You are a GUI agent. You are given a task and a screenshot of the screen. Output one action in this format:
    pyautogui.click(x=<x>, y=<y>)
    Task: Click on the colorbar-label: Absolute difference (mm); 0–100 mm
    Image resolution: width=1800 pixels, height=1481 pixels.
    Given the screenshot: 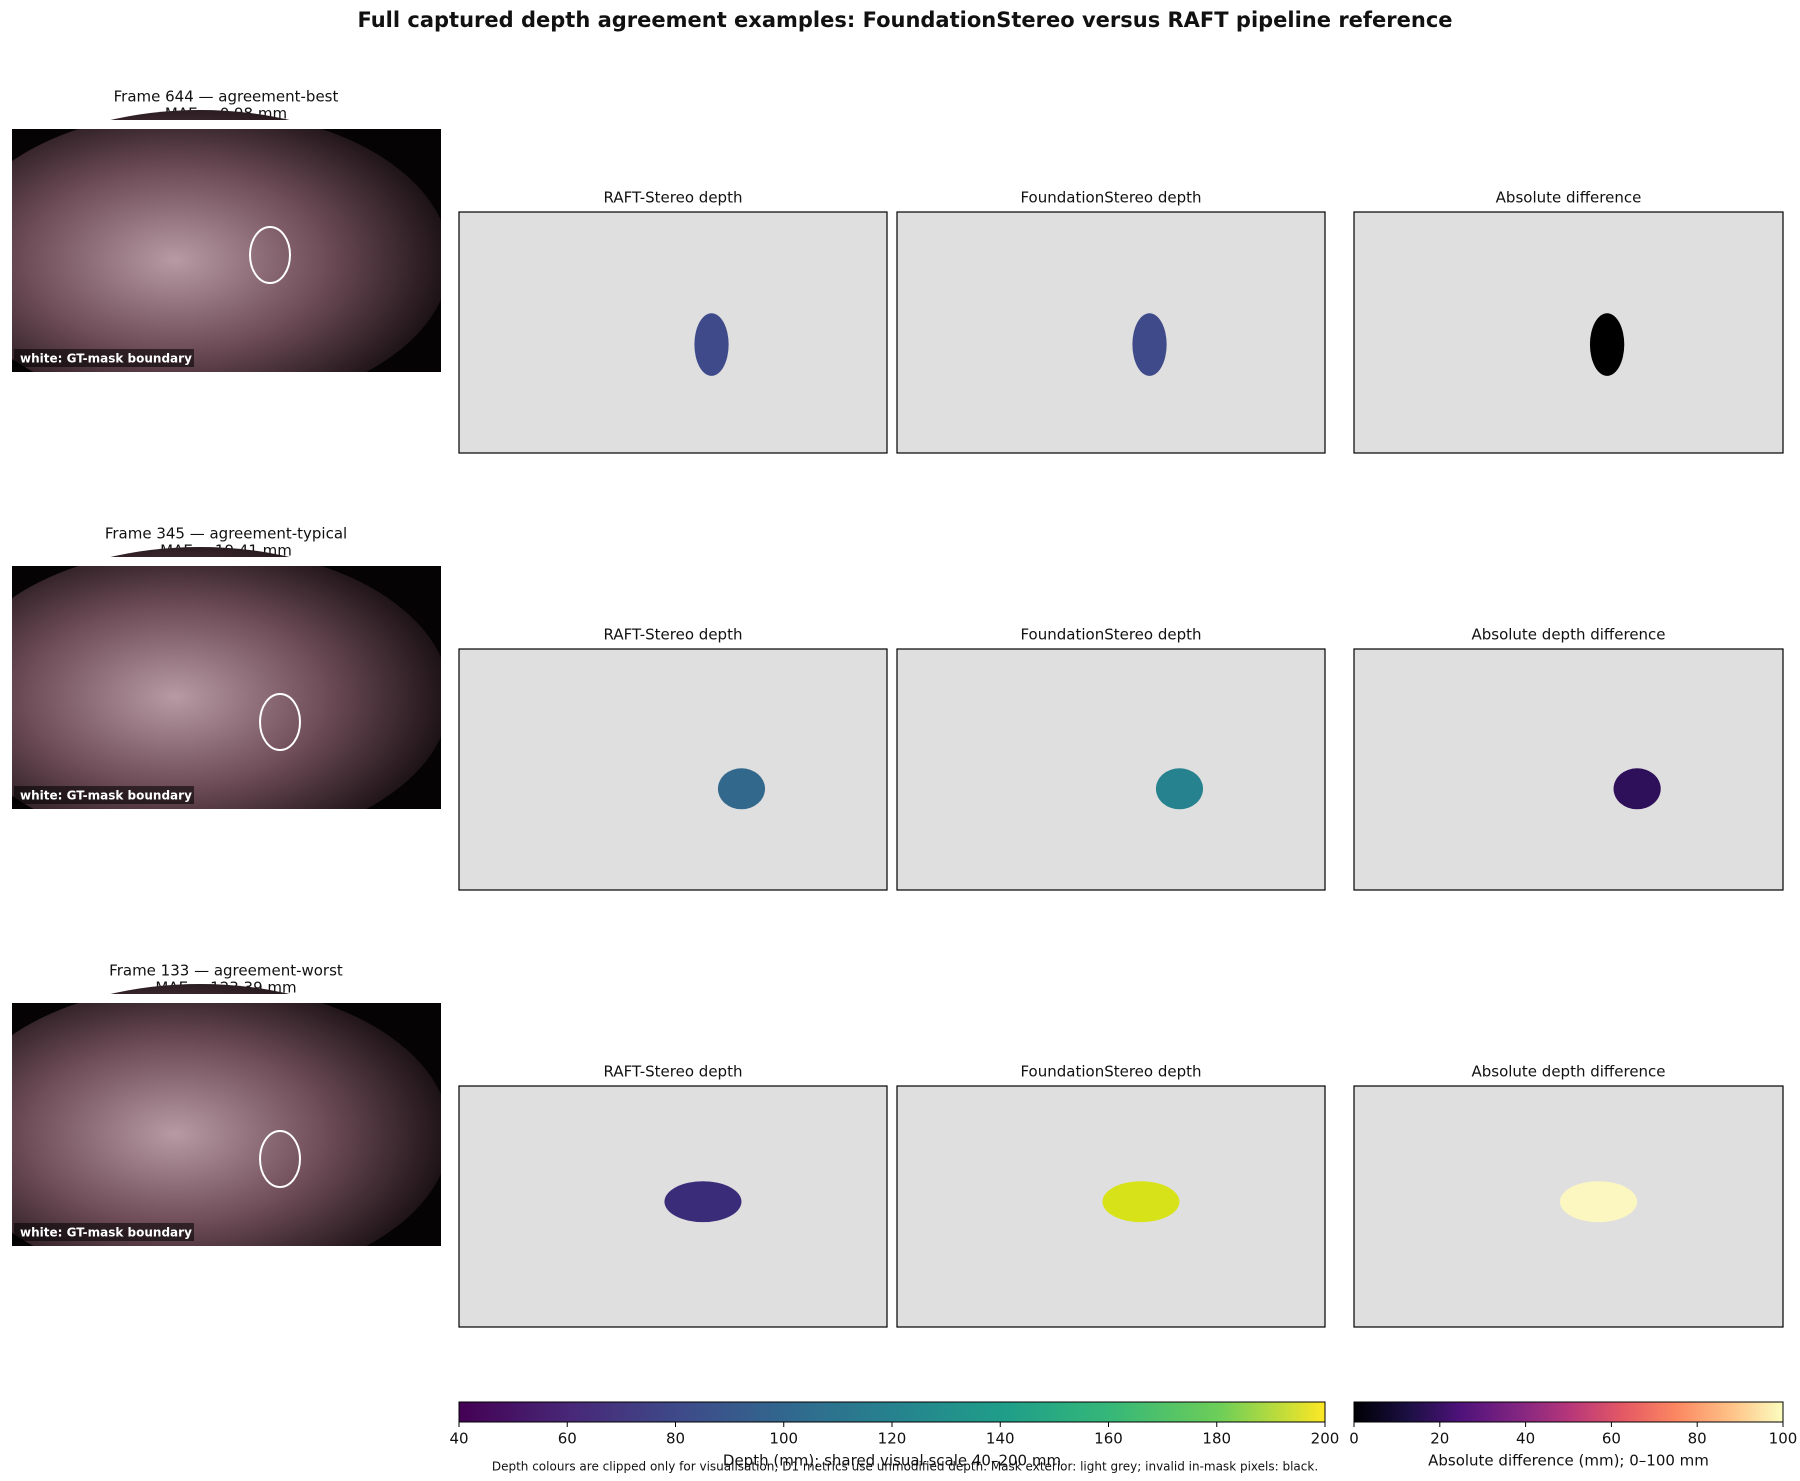 What is the action you would take?
    pyautogui.click(x=1568, y=1461)
    